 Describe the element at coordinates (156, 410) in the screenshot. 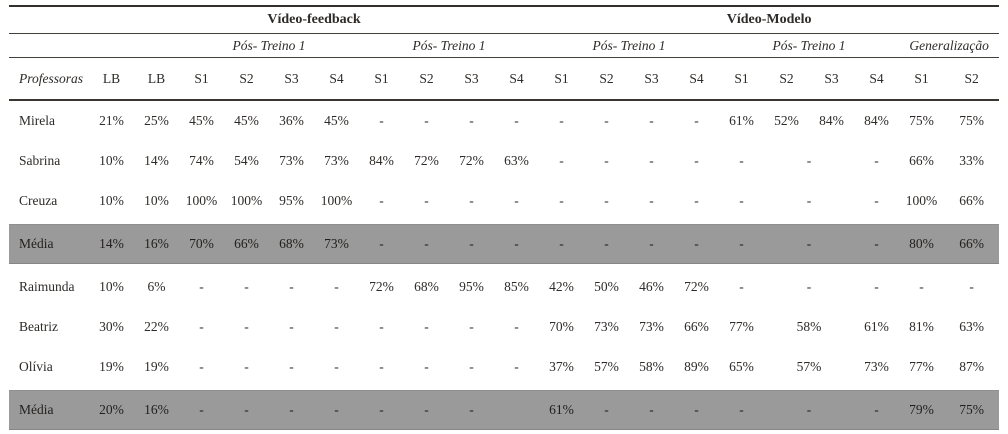

I see `table-cell: 16%` at that location.